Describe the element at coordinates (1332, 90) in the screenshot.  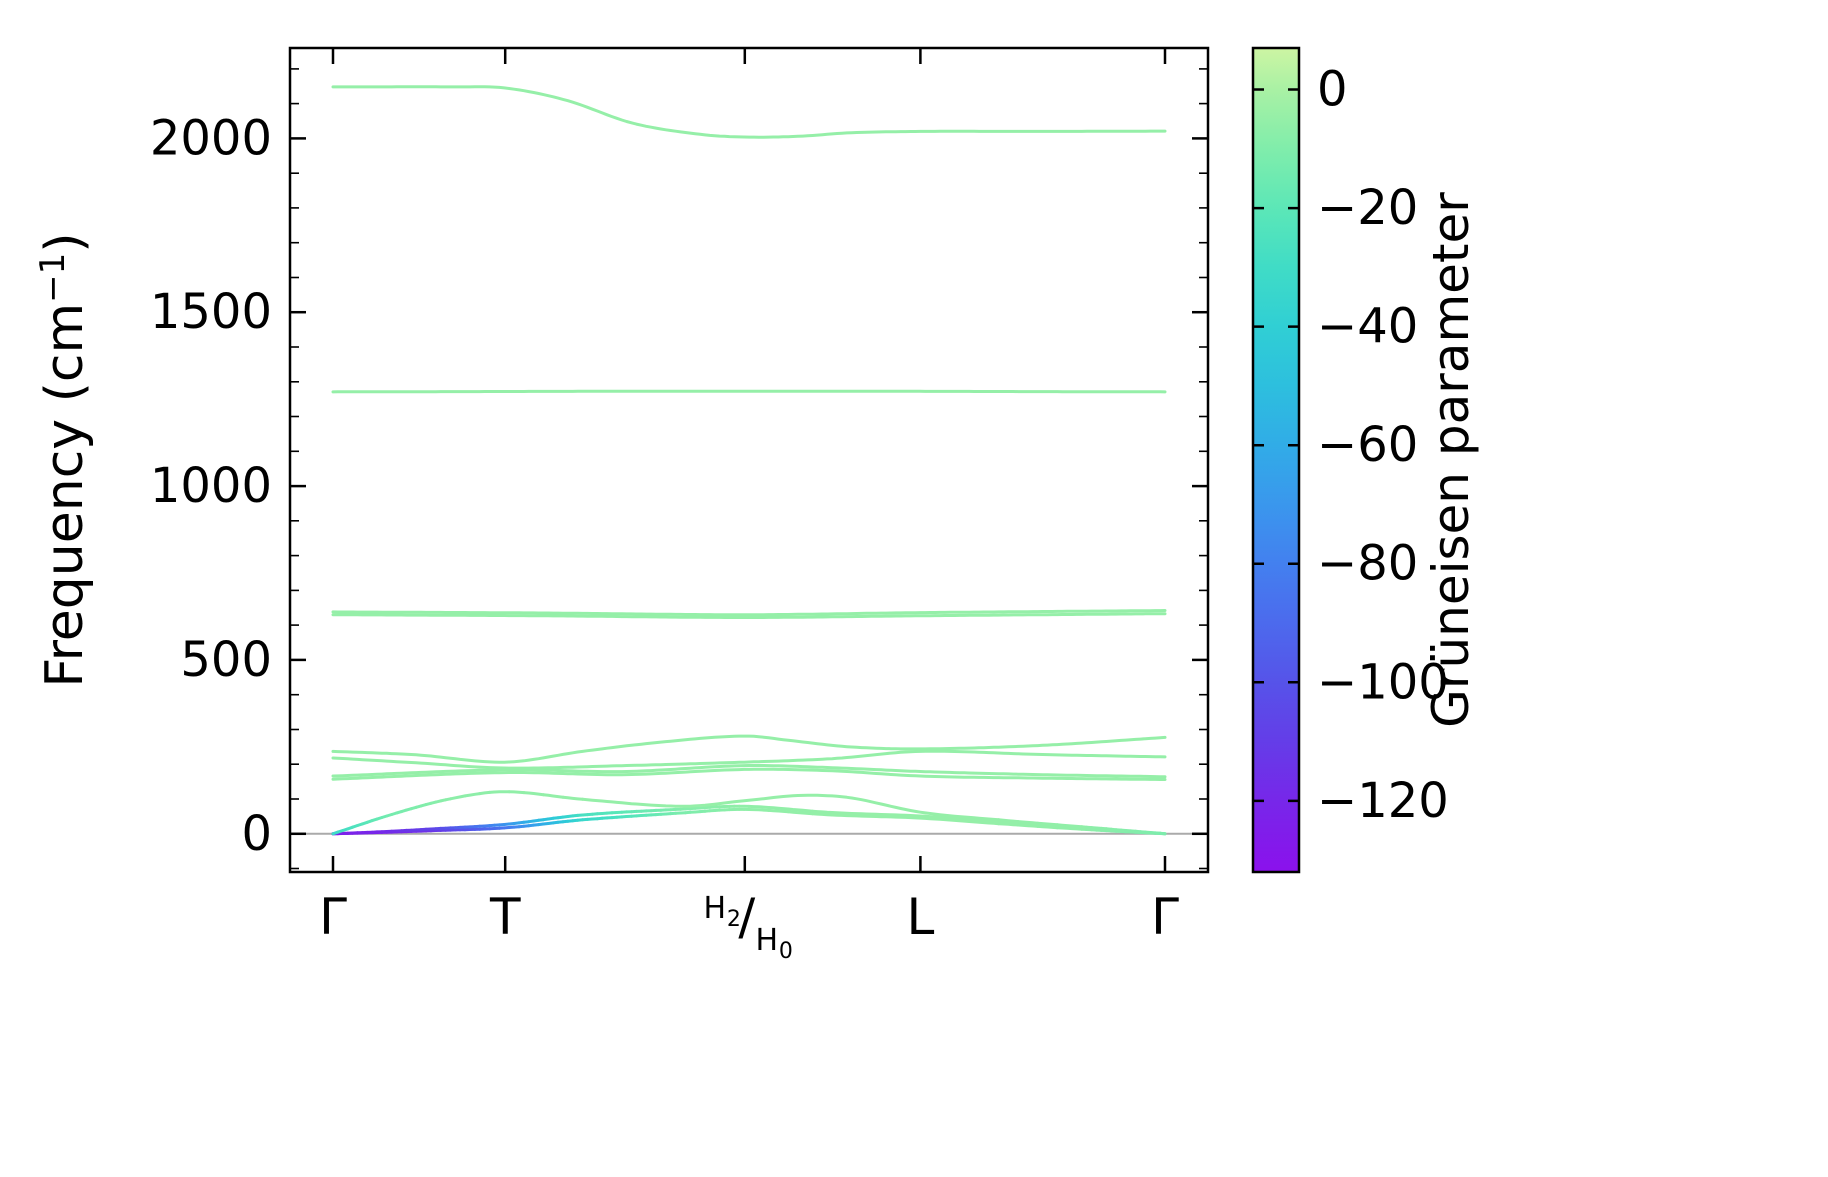
I see `colorbar-tick-label: 0` at that location.